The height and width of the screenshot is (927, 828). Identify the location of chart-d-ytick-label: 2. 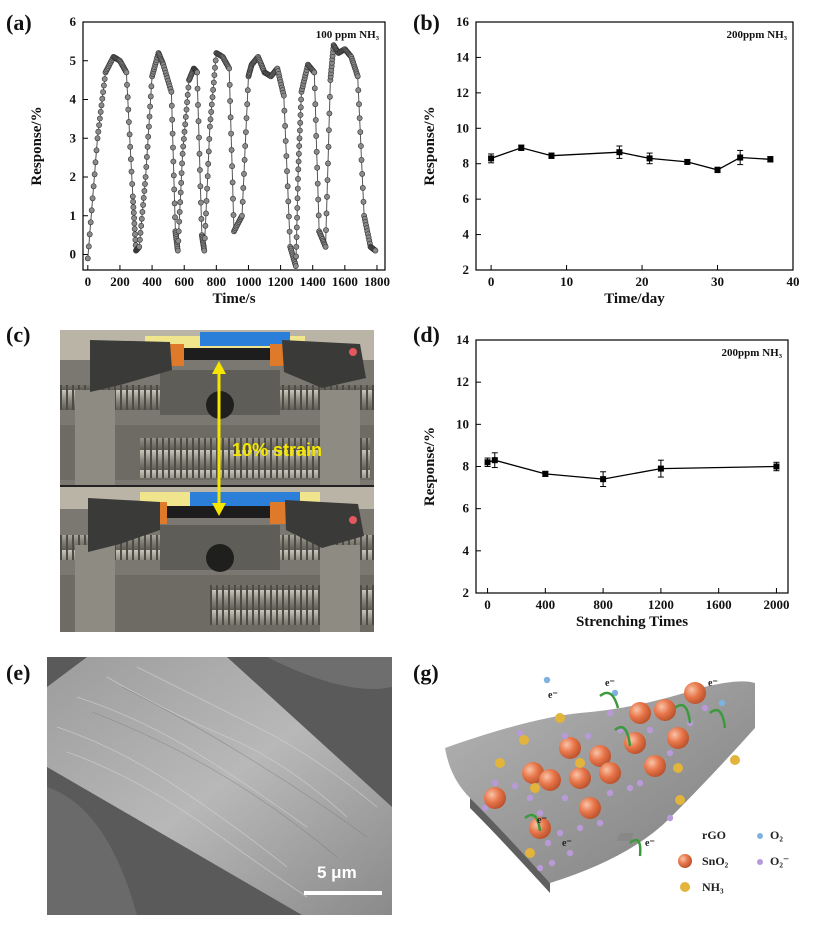
(466, 592).